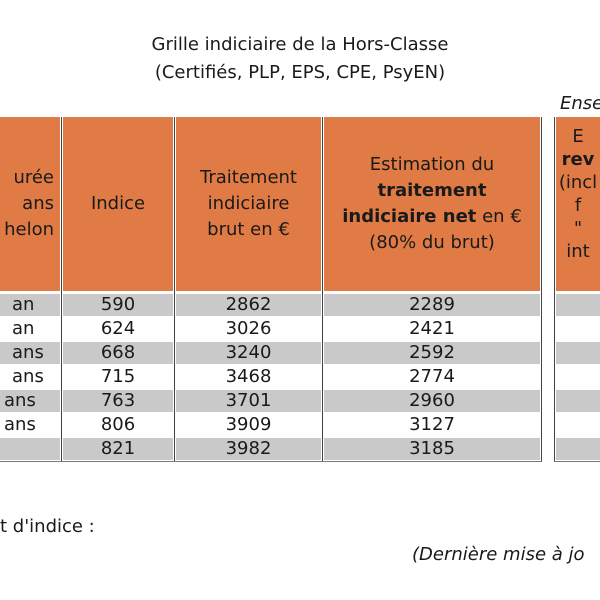 Image resolution: width=600 pixels, height=600 pixels. I want to click on table-row: an 590 2862 2289, so click(300, 305).